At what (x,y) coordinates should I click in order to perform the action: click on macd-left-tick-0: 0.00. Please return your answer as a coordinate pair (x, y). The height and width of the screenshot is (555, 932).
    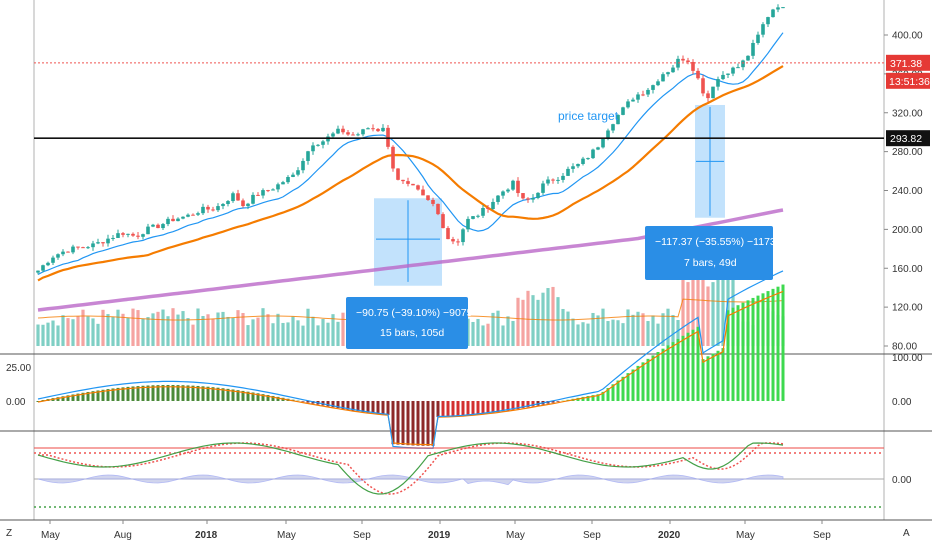
    Looking at the image, I should click on (16, 402).